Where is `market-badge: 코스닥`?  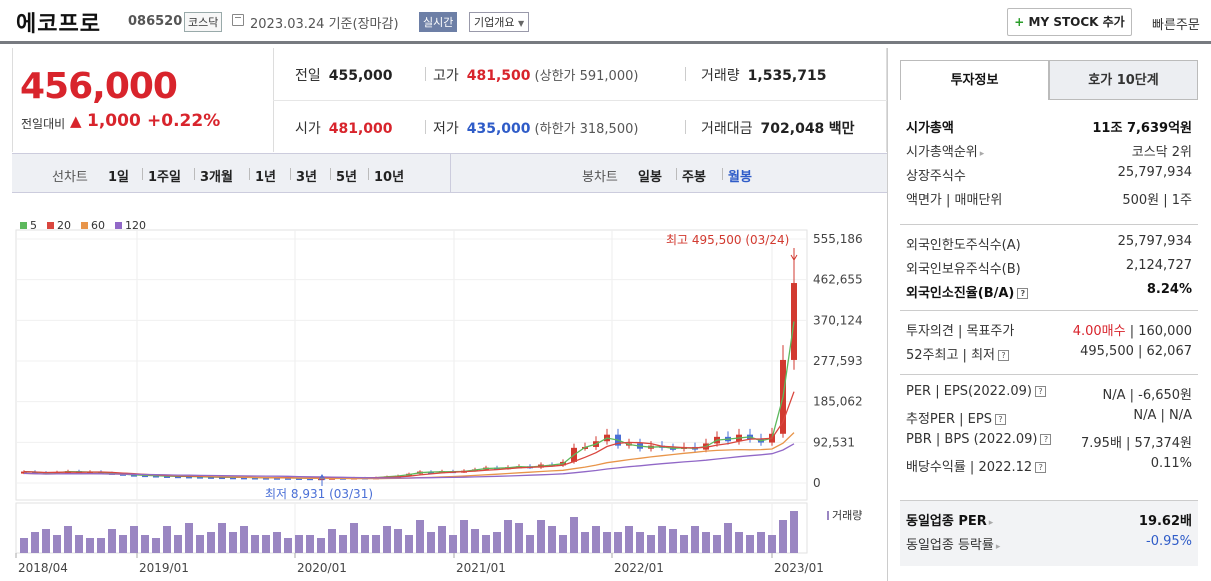
market-badge: 코스닥 is located at coordinates (203, 22).